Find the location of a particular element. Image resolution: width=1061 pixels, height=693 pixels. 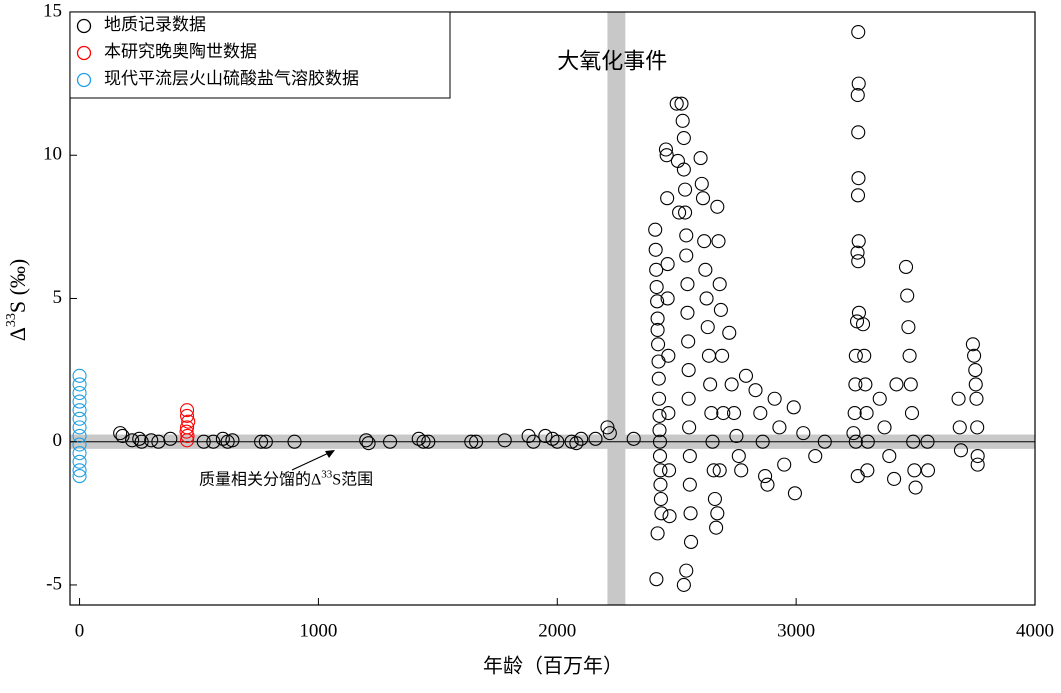

annotation-part: 质量相关分馏的Δ is located at coordinates (260, 479).